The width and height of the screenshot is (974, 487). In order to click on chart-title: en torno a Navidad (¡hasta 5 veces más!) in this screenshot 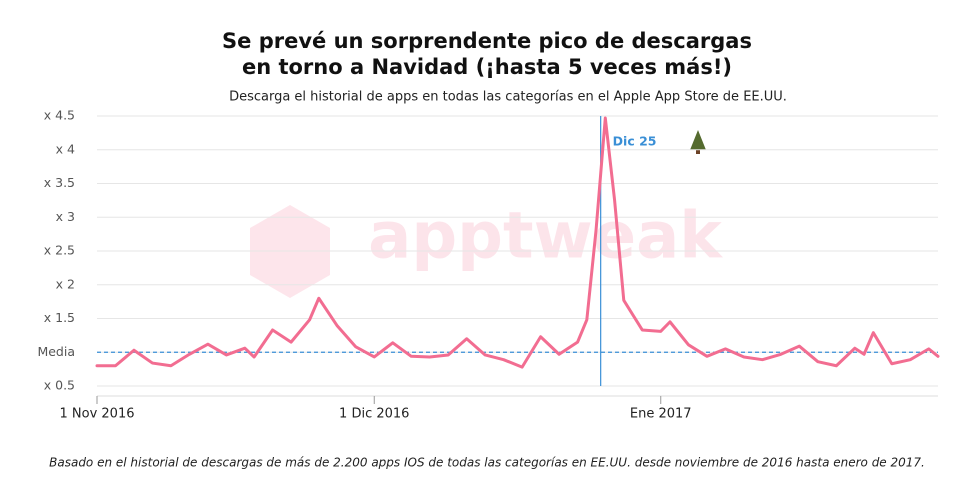, I will do `click(487, 67)`.